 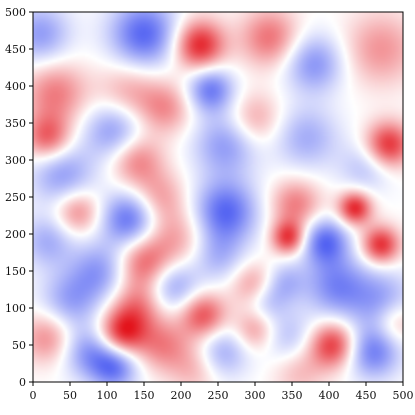 What do you see at coordinates (218, 395) in the screenshot?
I see `x-tick-label: 250` at bounding box center [218, 395].